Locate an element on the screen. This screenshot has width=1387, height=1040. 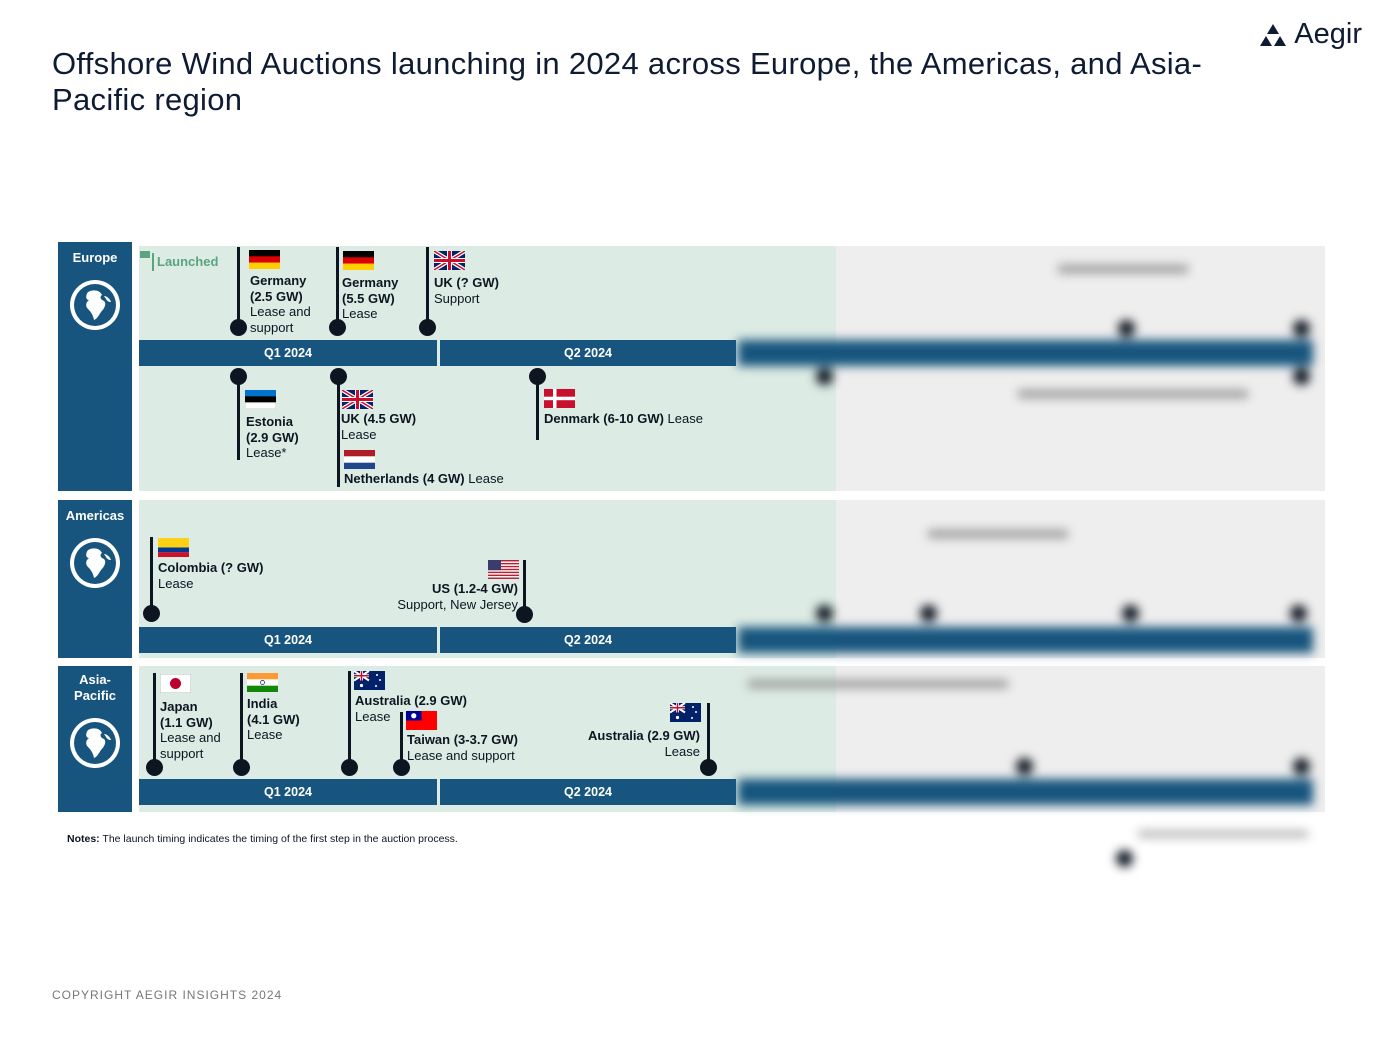
globe-europe-icon is located at coordinates (95, 305).